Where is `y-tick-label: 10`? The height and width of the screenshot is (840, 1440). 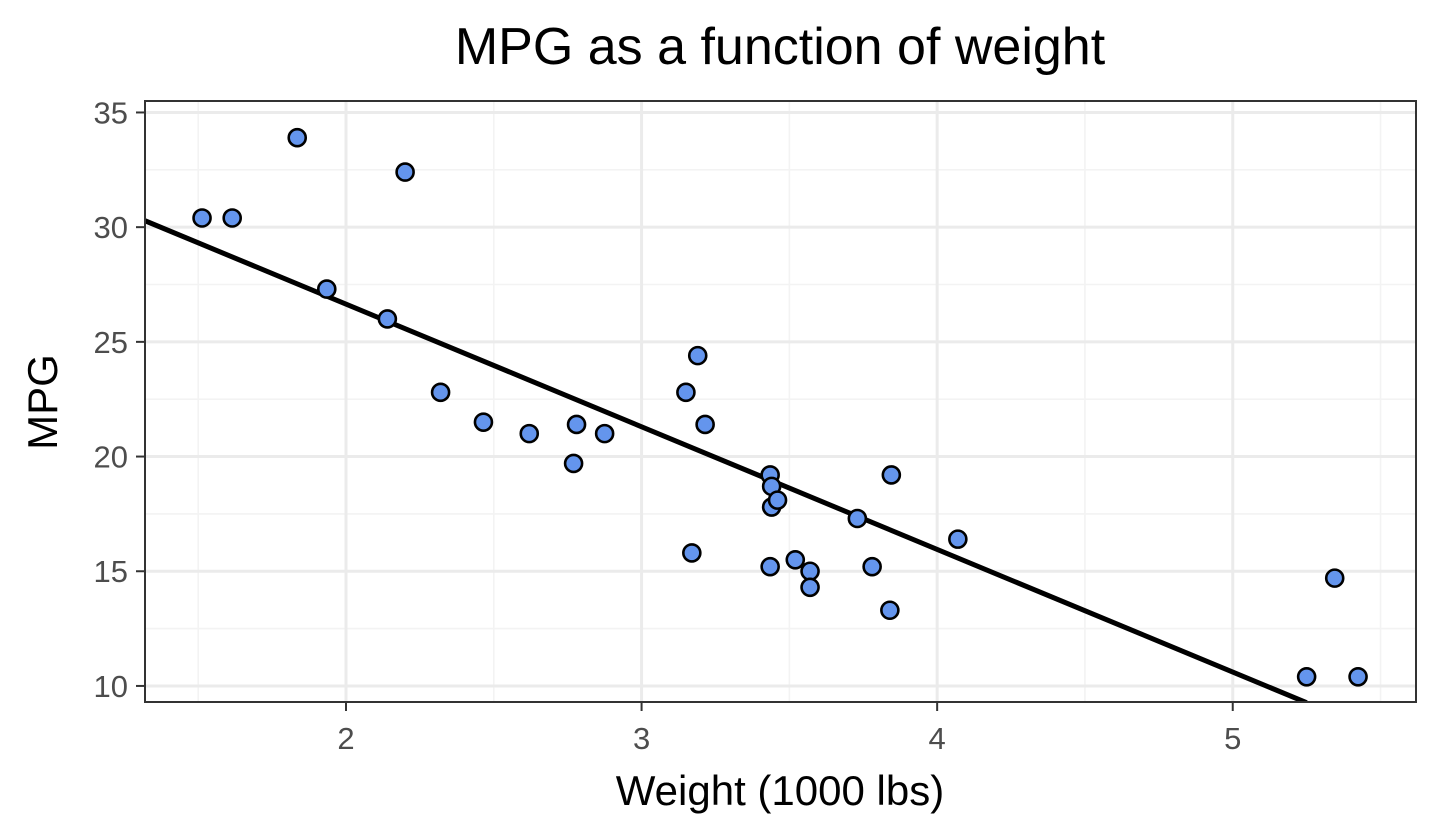
y-tick-label: 10 is located at coordinates (111, 686).